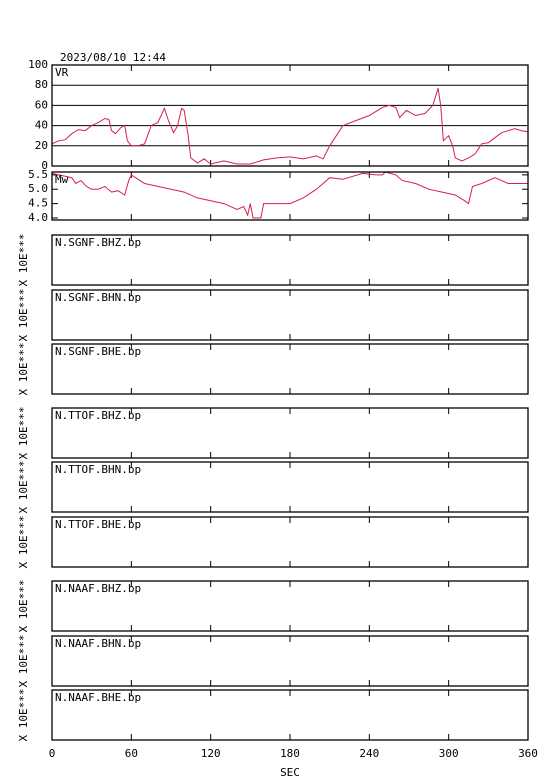  I want to click on y-tick-label: 5.5, so click(38, 174).